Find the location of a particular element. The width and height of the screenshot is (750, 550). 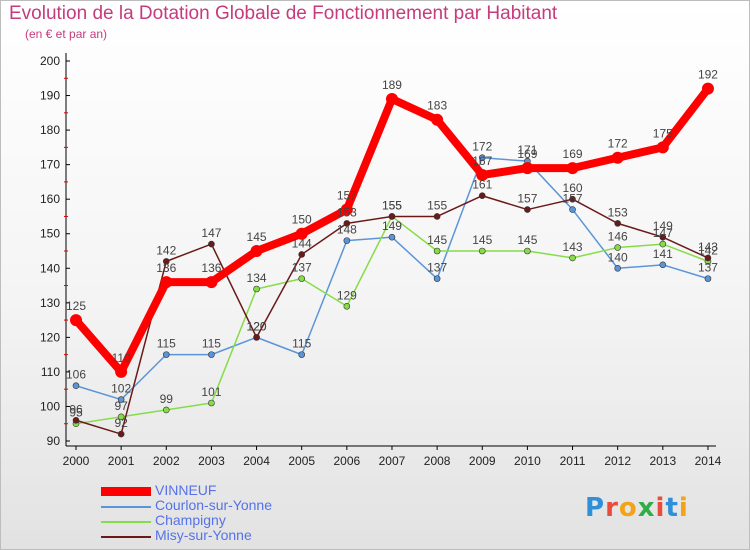

x-tick-label: 2000 is located at coordinates (76, 461).